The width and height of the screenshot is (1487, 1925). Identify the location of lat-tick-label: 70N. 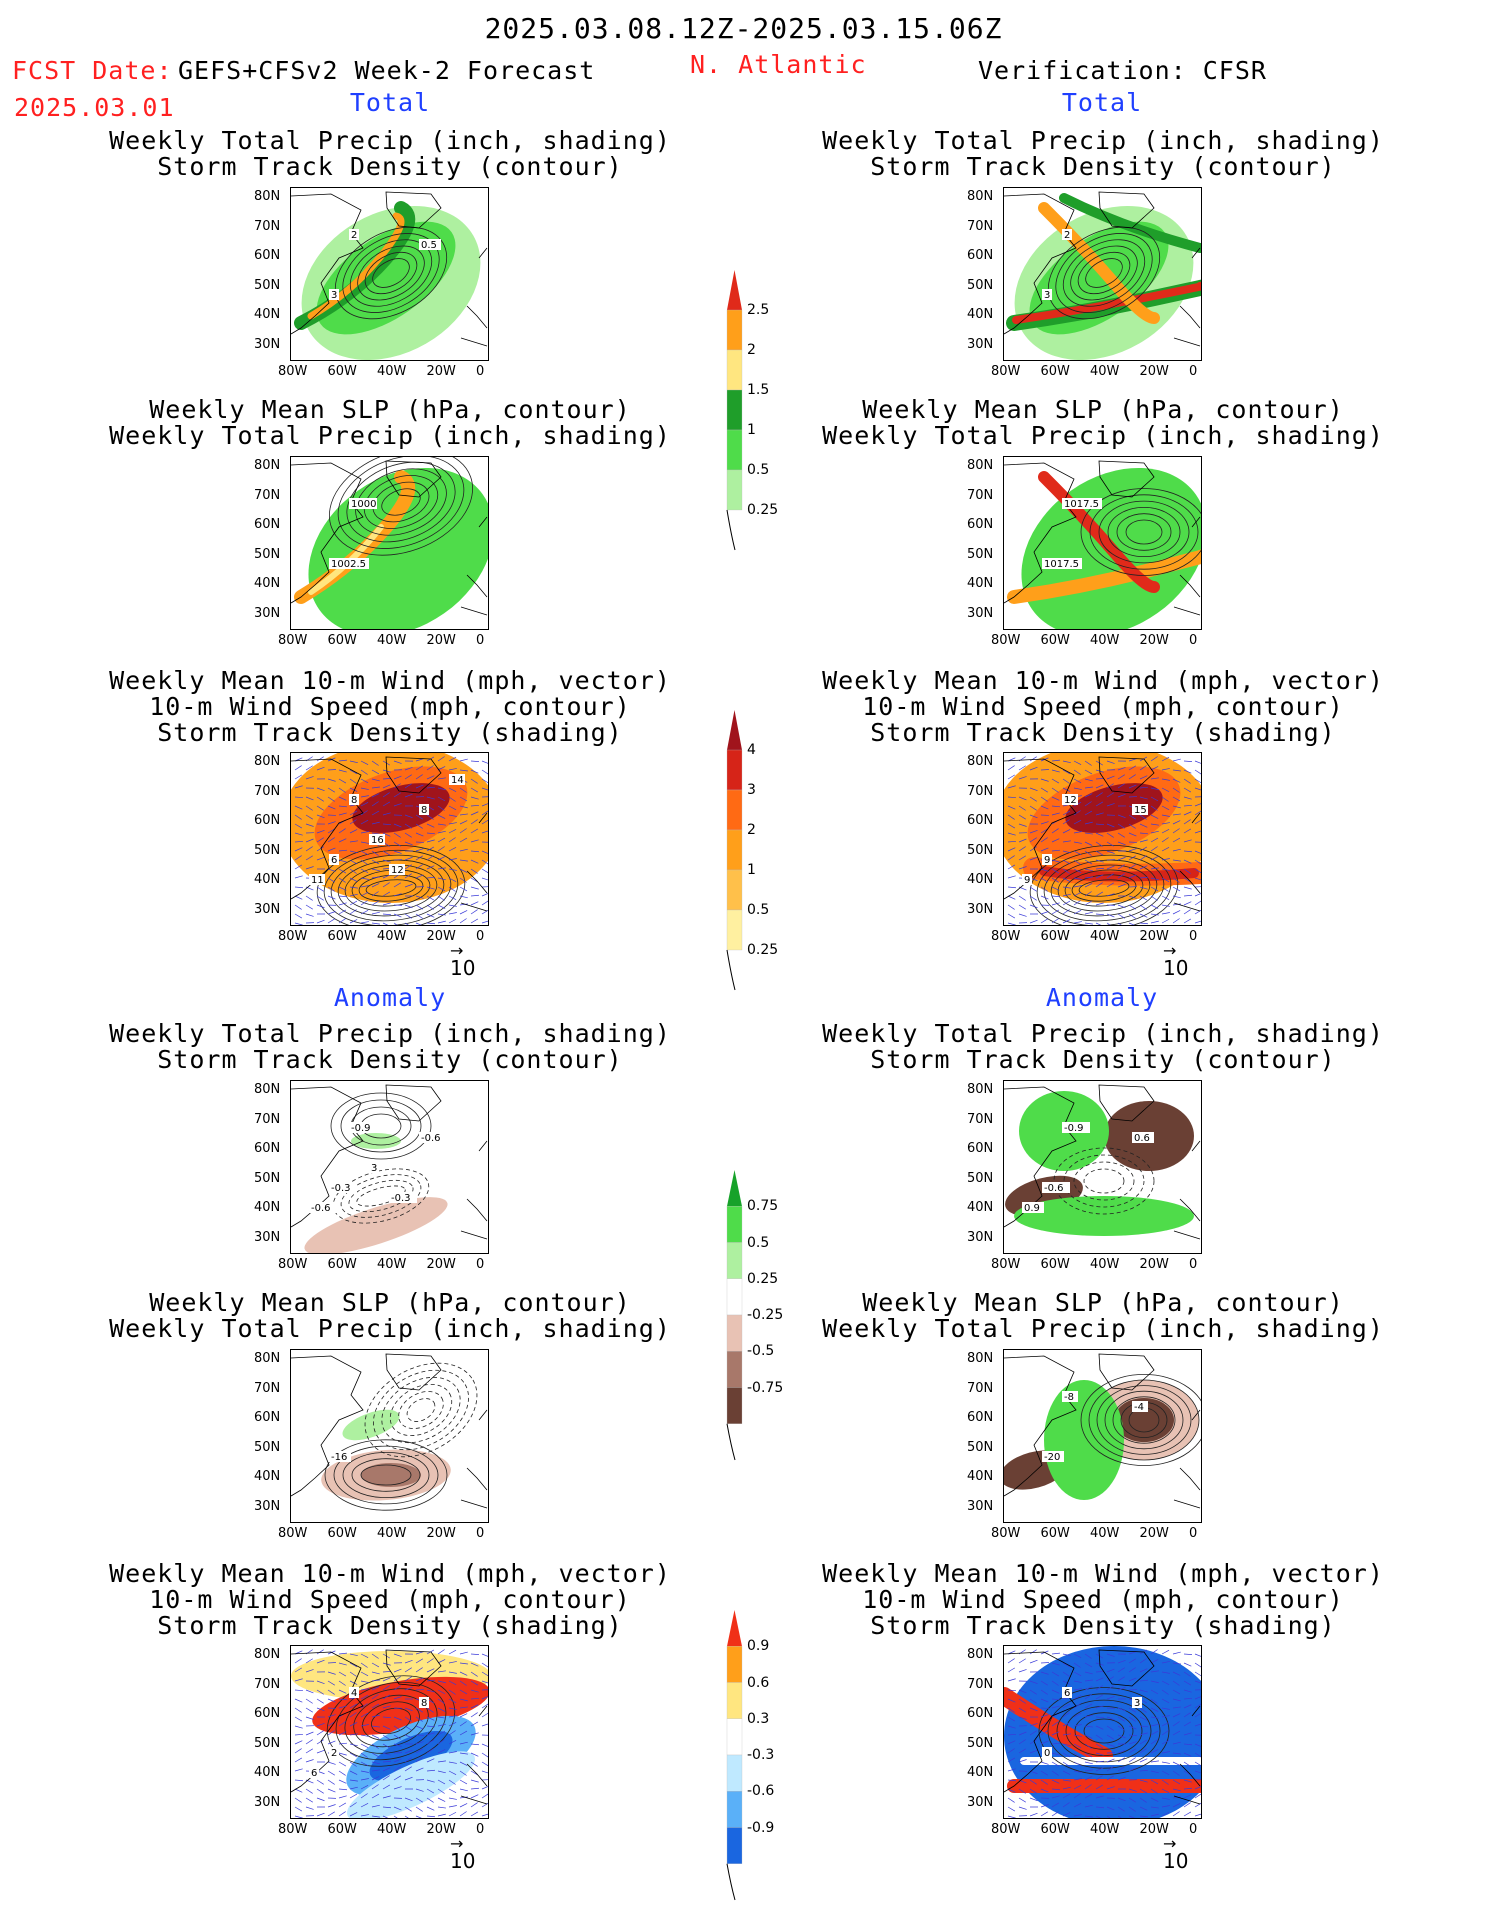
(980, 1684).